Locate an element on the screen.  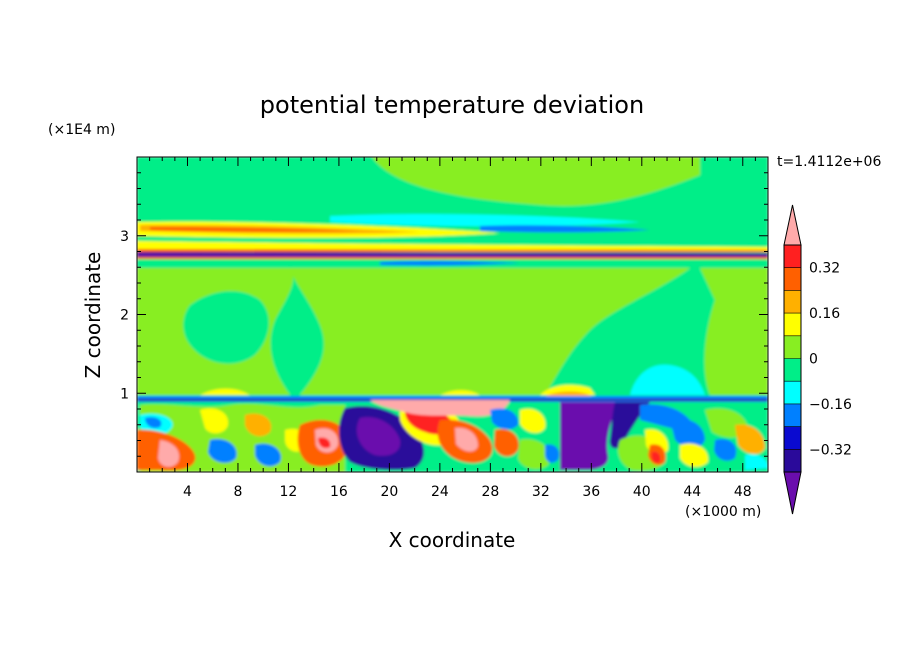
y-tick-label: 2 is located at coordinates (124, 316).